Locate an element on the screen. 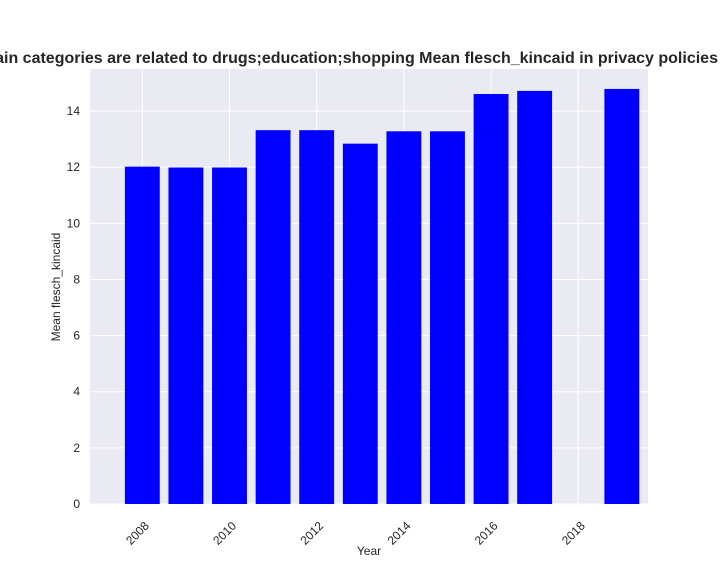 The image size is (720, 576). x-tick-label: 2018 is located at coordinates (573, 533).